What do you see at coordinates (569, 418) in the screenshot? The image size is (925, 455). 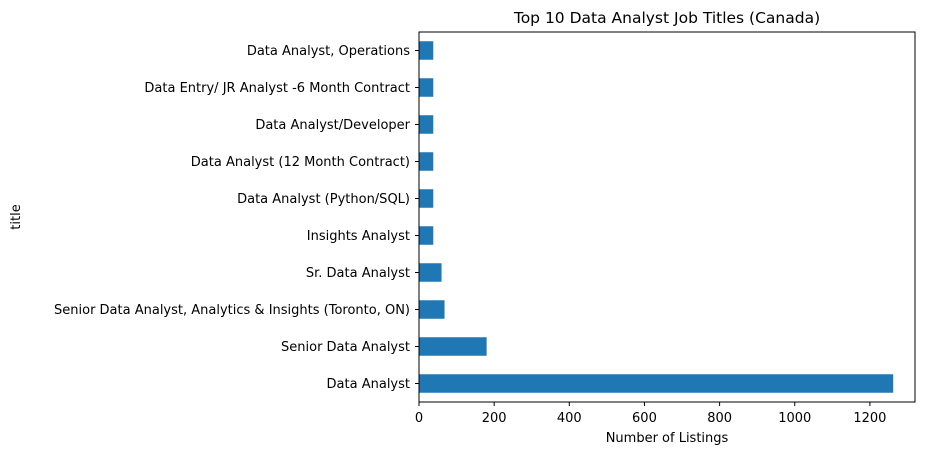 I see `x-tick-label: 400` at bounding box center [569, 418].